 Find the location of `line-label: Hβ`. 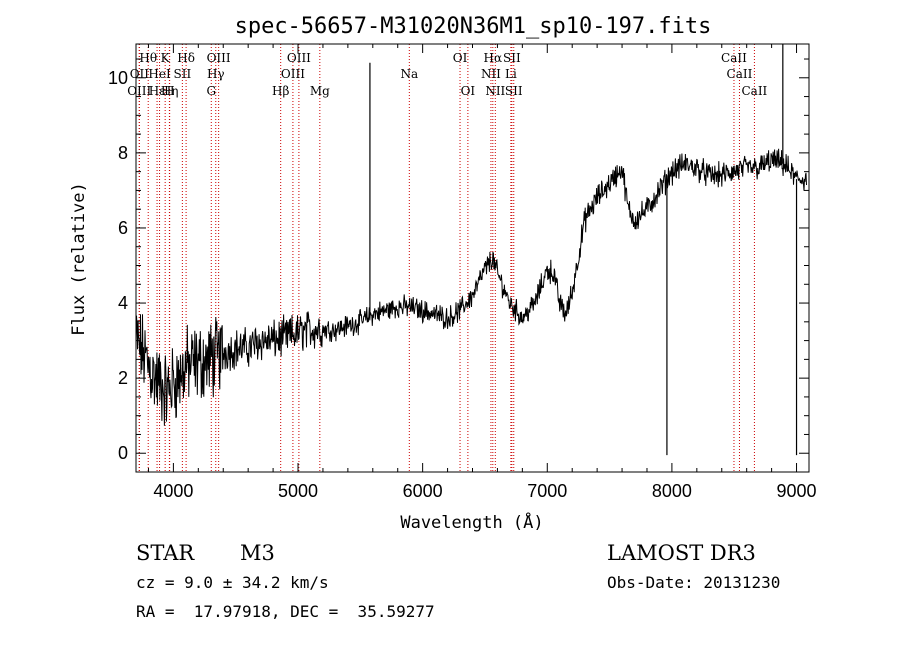

line-label: Hβ is located at coordinates (280, 91).